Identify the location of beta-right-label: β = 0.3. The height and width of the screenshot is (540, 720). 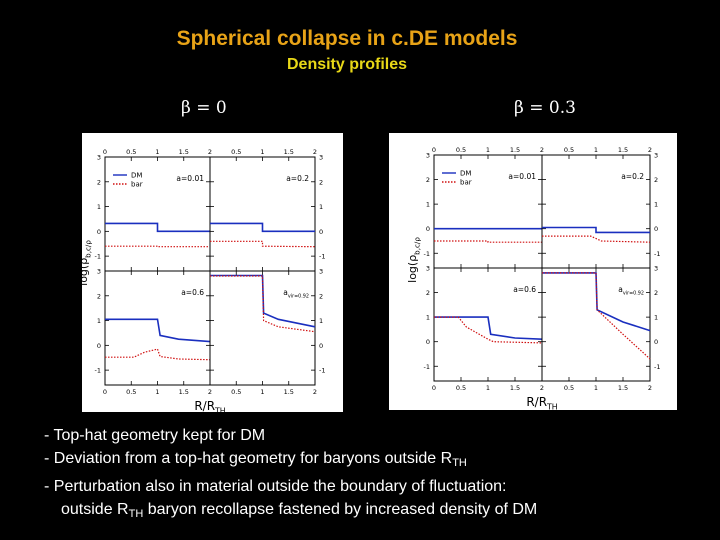
(545, 108).